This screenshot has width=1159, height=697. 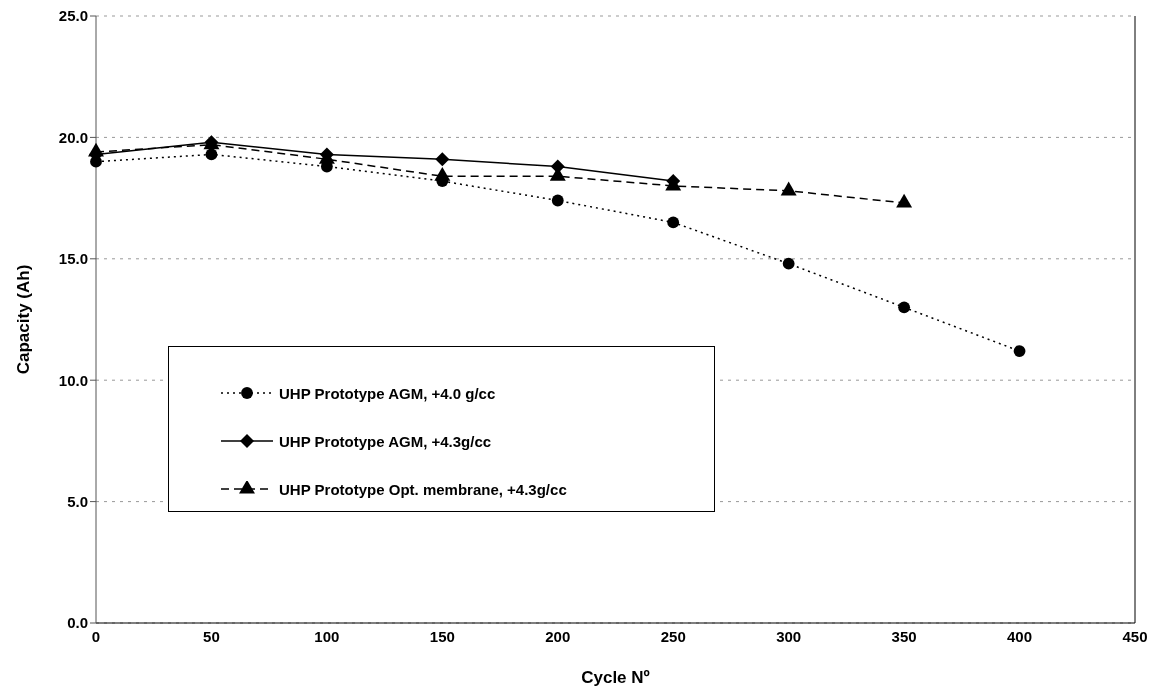 What do you see at coordinates (73, 137) in the screenshot?
I see `y-tick-label: 20.0` at bounding box center [73, 137].